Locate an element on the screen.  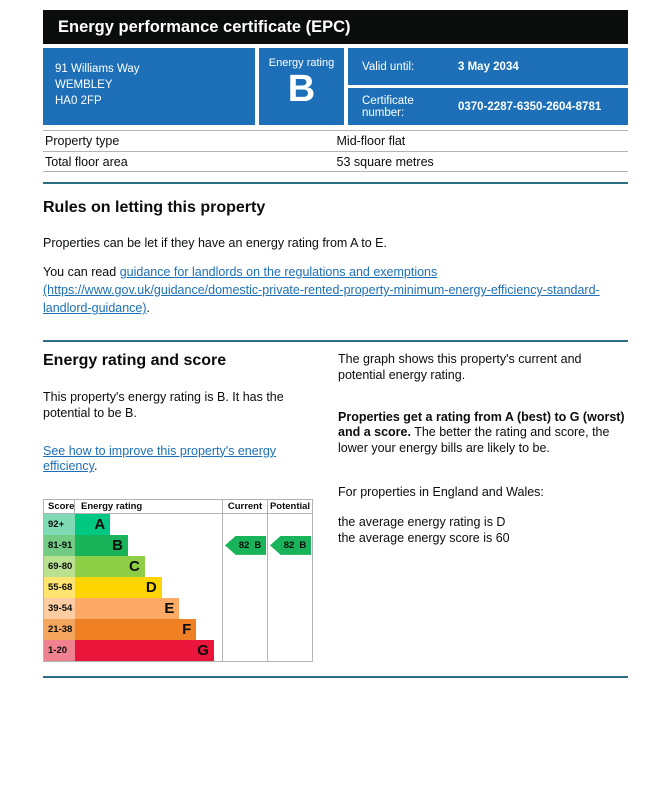
table-row: Property type Mid-floor flat is located at coordinates (335, 140).